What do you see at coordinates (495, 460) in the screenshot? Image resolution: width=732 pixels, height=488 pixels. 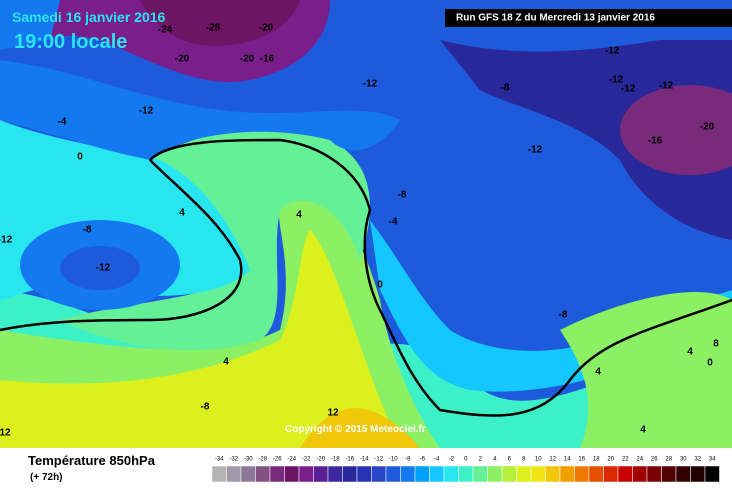 I see `scale-label: 4` at bounding box center [495, 460].